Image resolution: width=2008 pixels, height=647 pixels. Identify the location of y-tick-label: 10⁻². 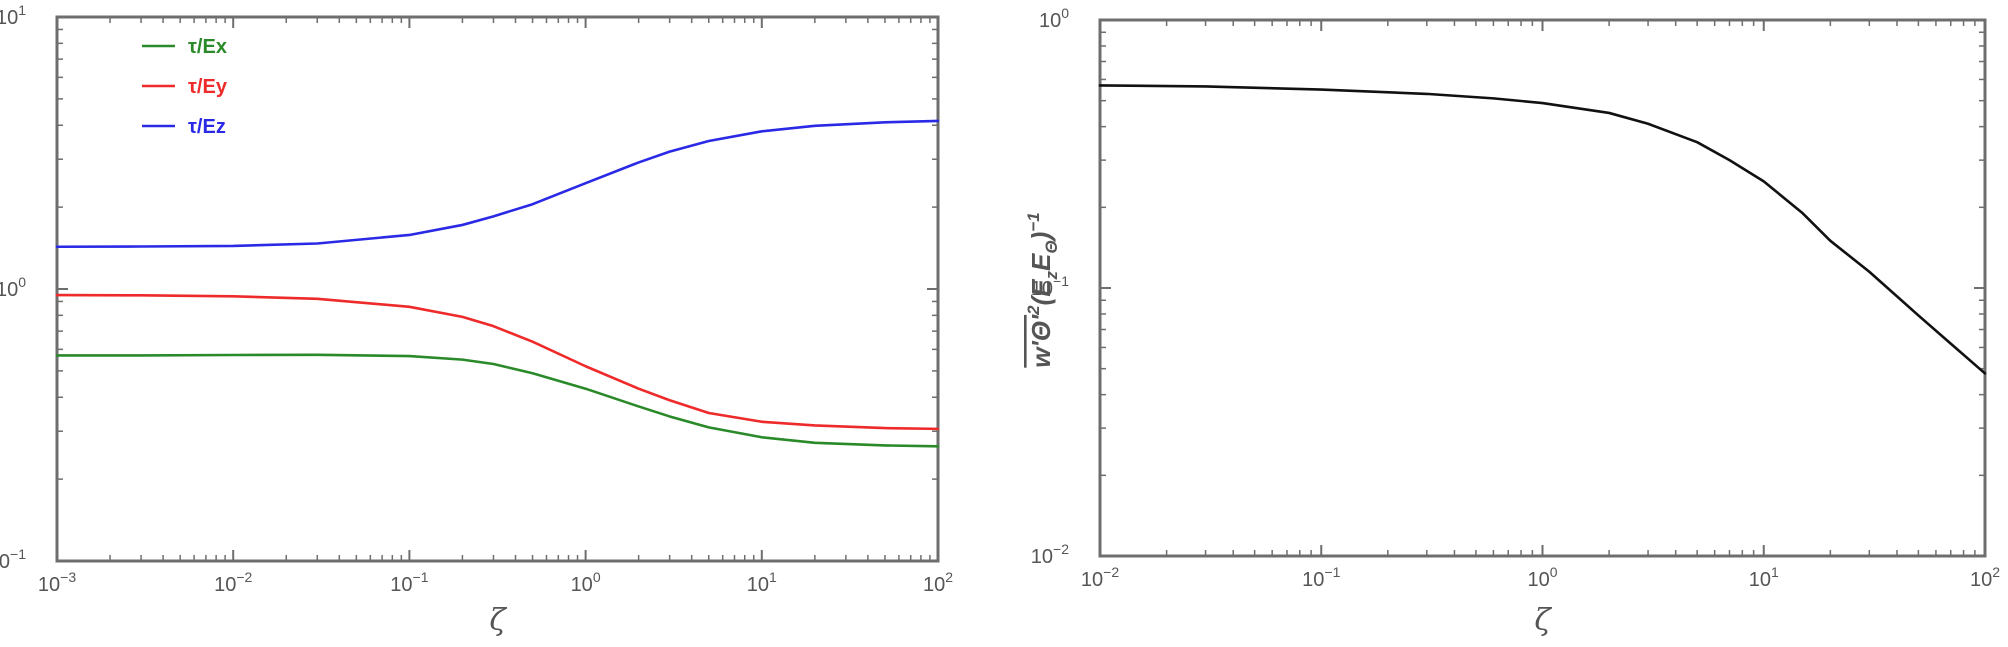
(1050, 554).